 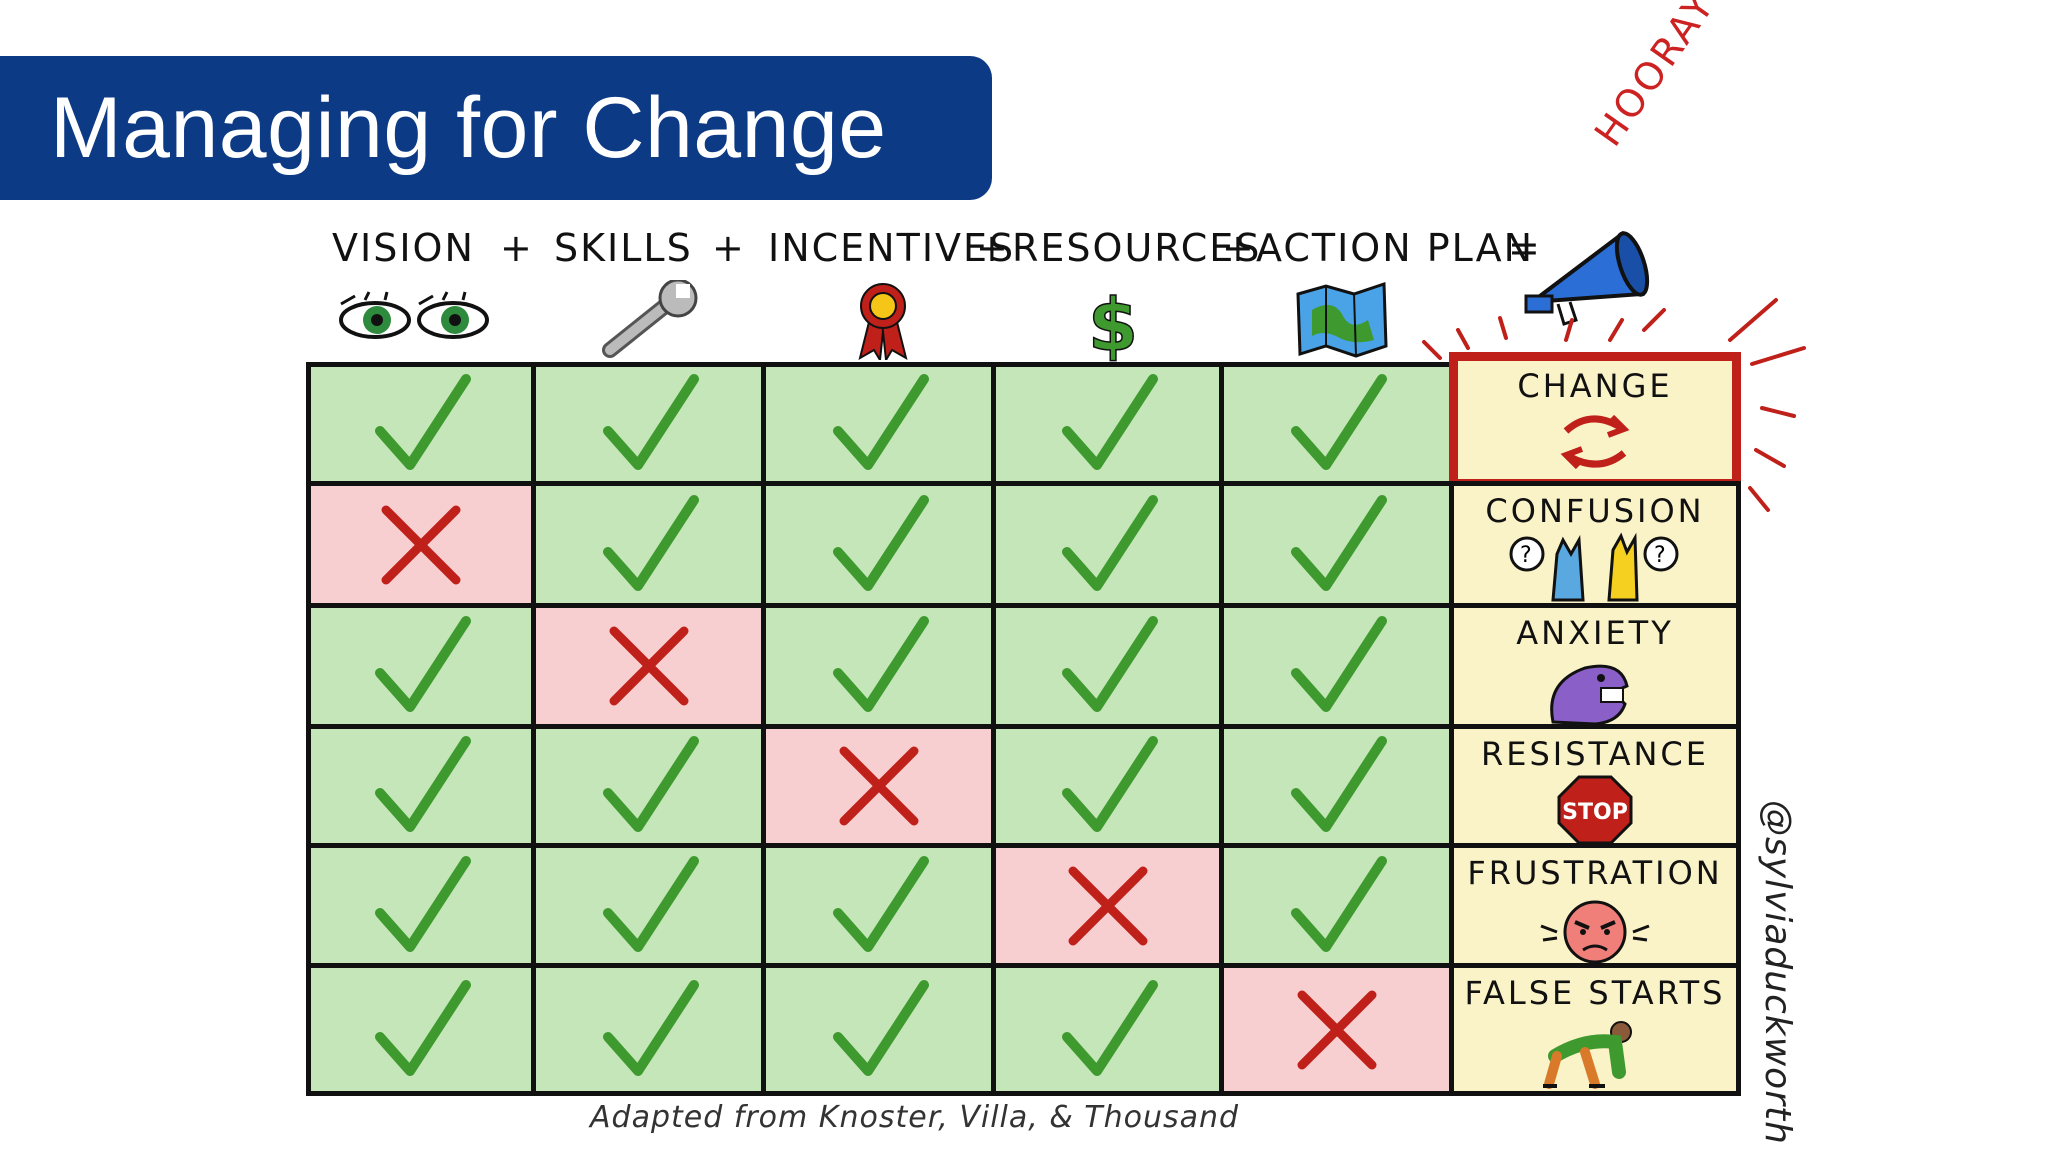 I want to click on formula-plus-3: +, so click(x=993, y=248).